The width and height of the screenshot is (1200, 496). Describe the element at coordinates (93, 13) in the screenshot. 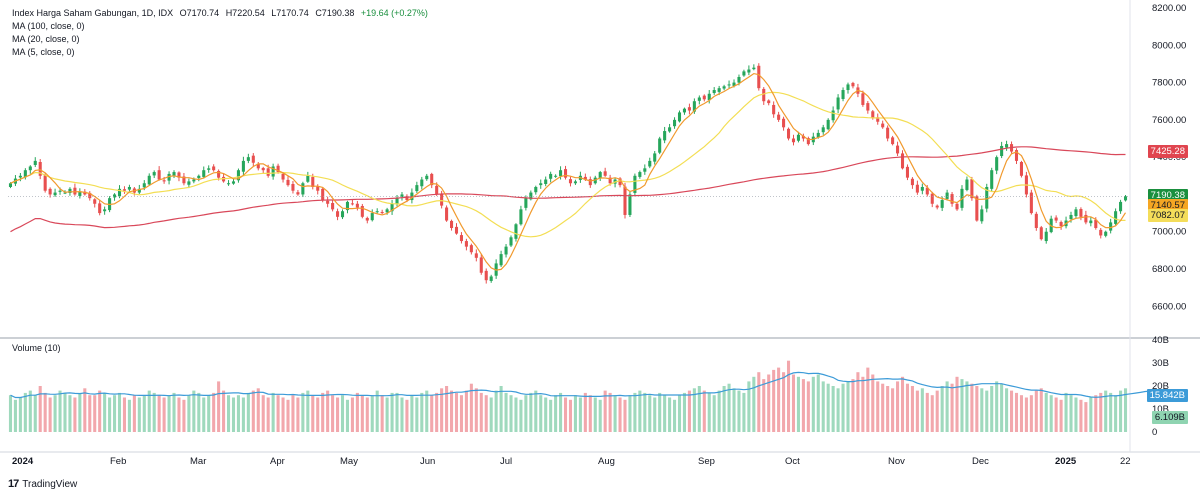

I see `symbol-title: Index Harga Saham Gabungan, 1D, IDX` at that location.